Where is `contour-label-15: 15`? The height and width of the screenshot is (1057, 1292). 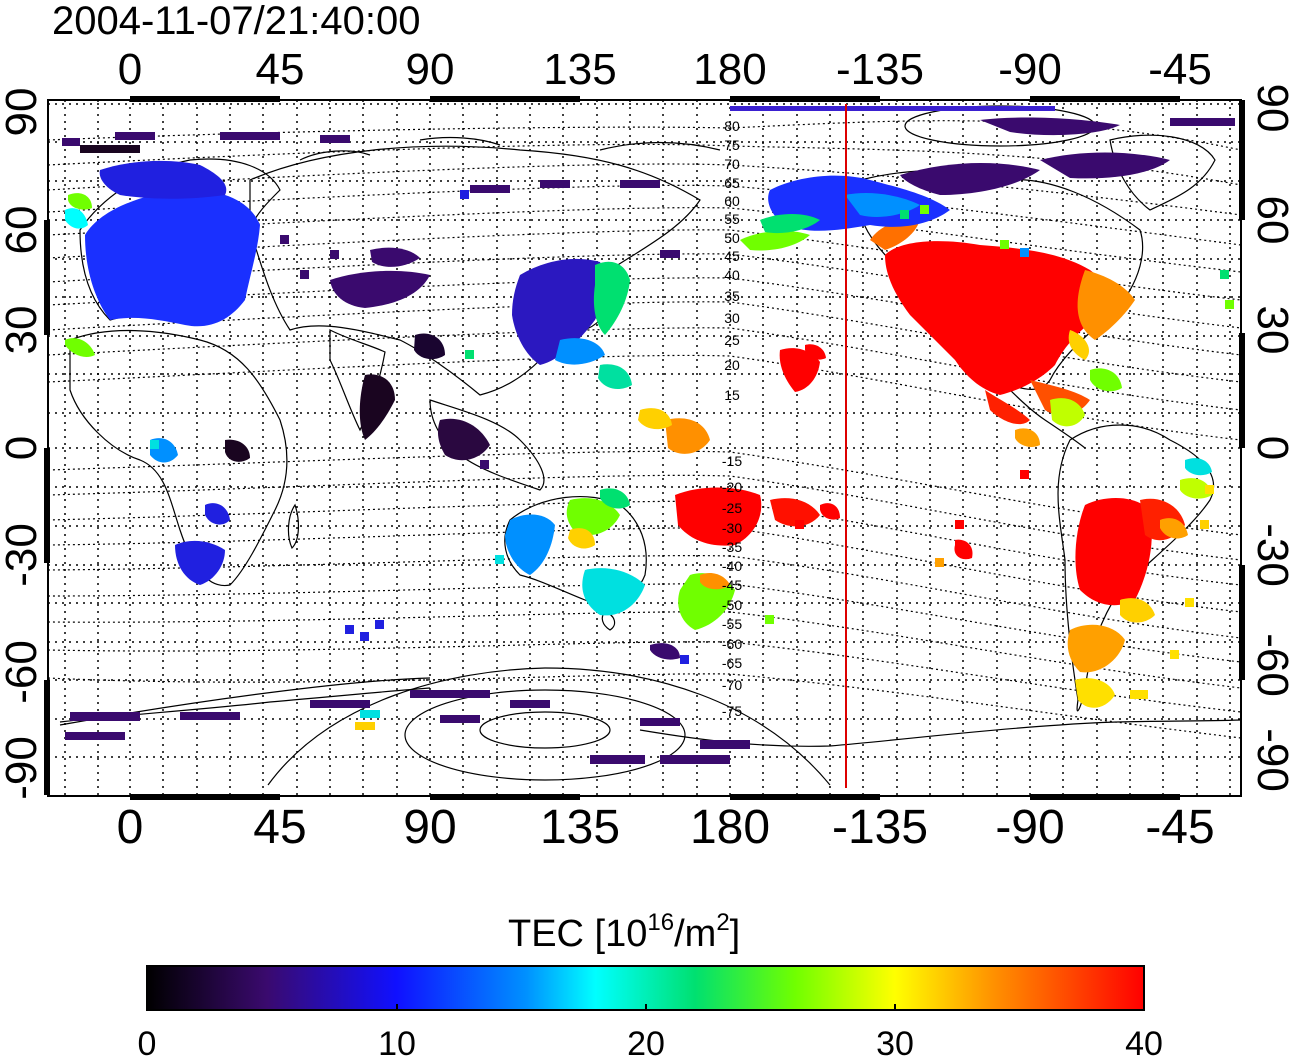
contour-label-15: 15 is located at coordinates (732, 395).